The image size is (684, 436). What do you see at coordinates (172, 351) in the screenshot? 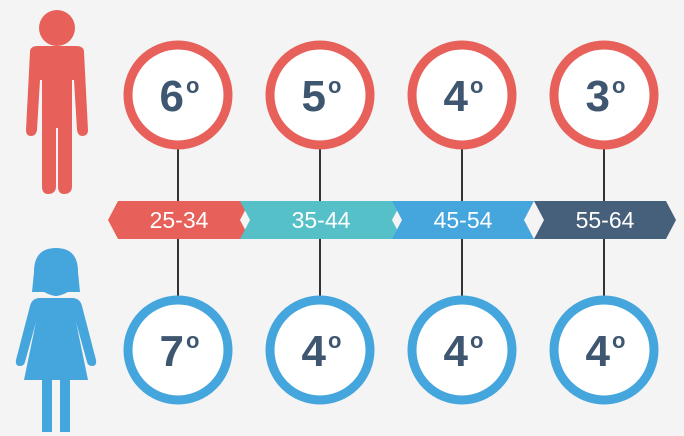
I see `rank-number: 7` at bounding box center [172, 351].